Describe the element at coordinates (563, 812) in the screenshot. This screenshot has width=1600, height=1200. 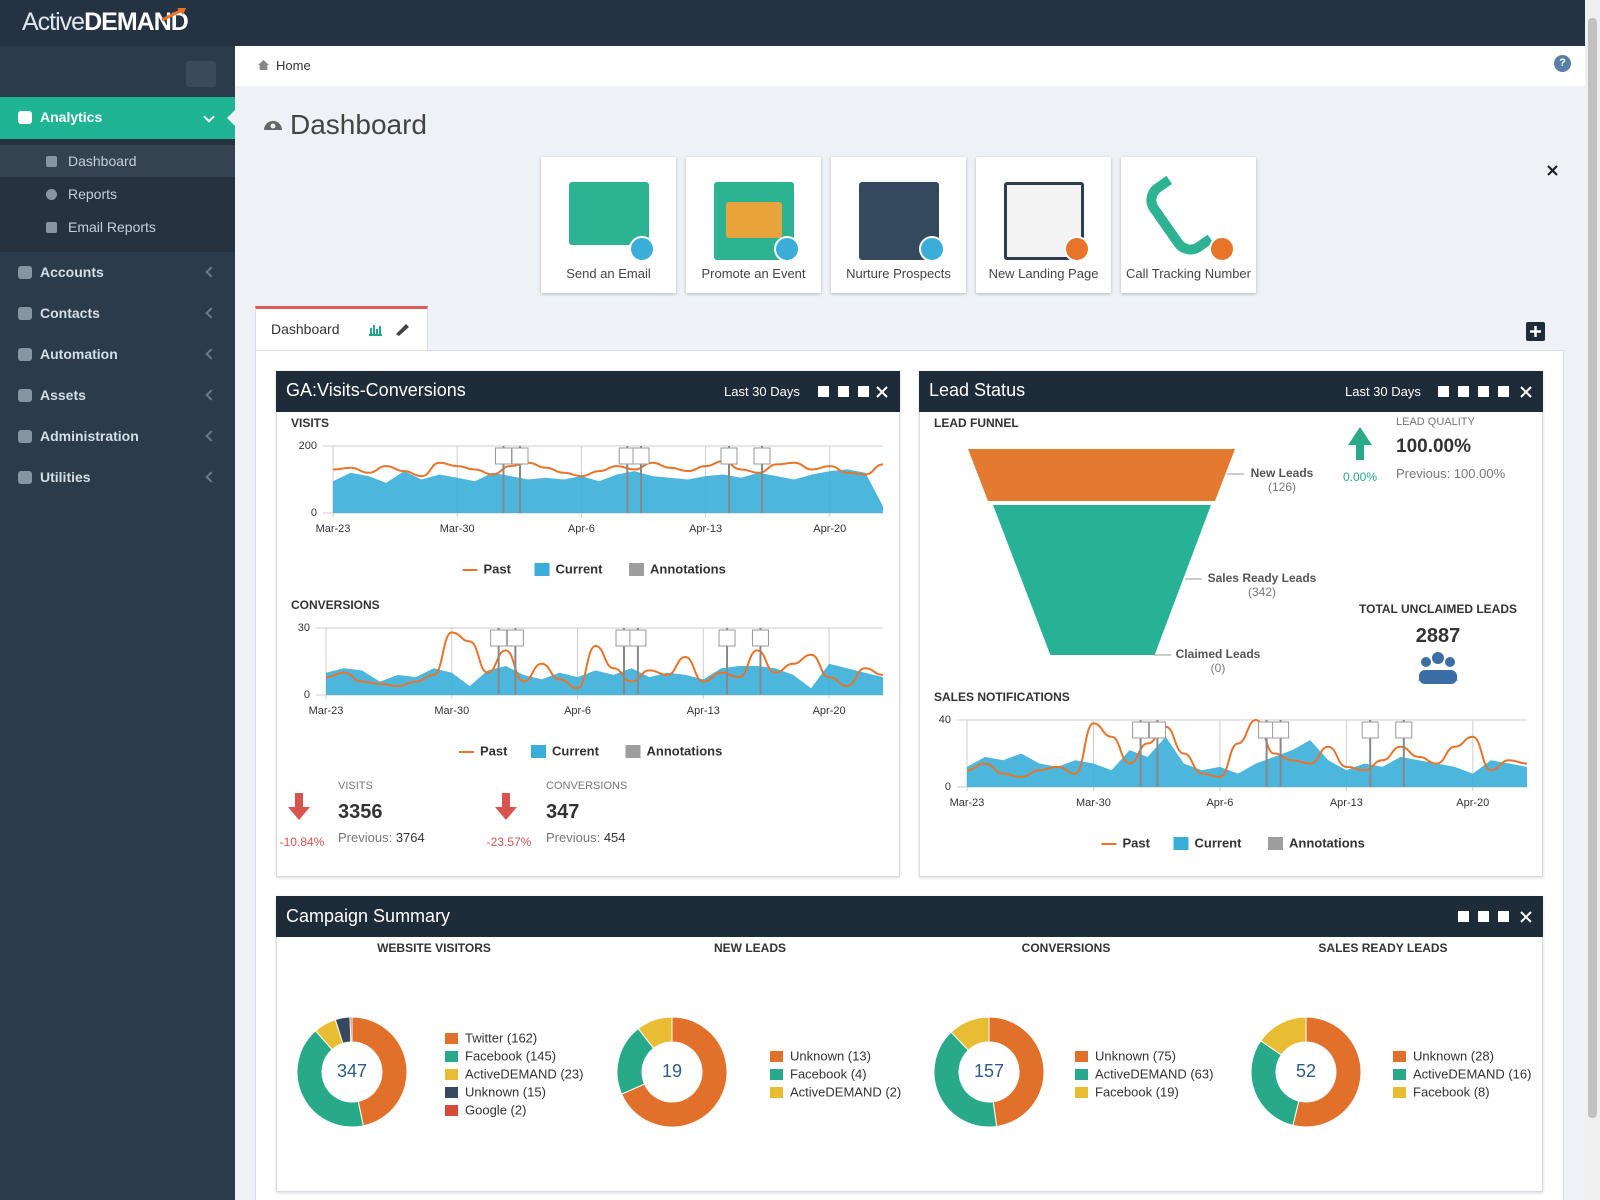
I see `stat-value: 347` at that location.